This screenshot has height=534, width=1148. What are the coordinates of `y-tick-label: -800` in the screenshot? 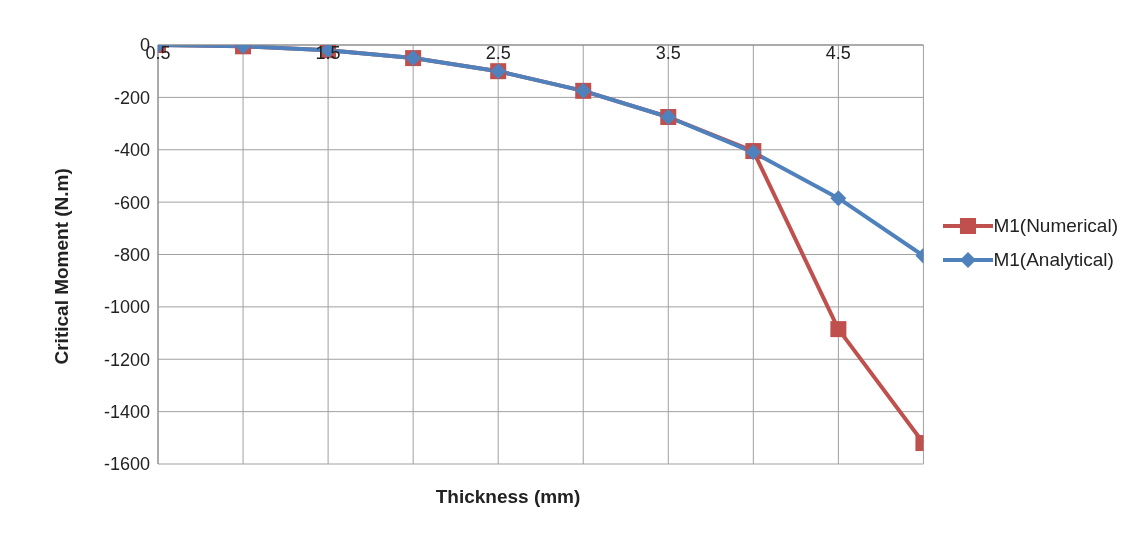 It's located at (131, 254).